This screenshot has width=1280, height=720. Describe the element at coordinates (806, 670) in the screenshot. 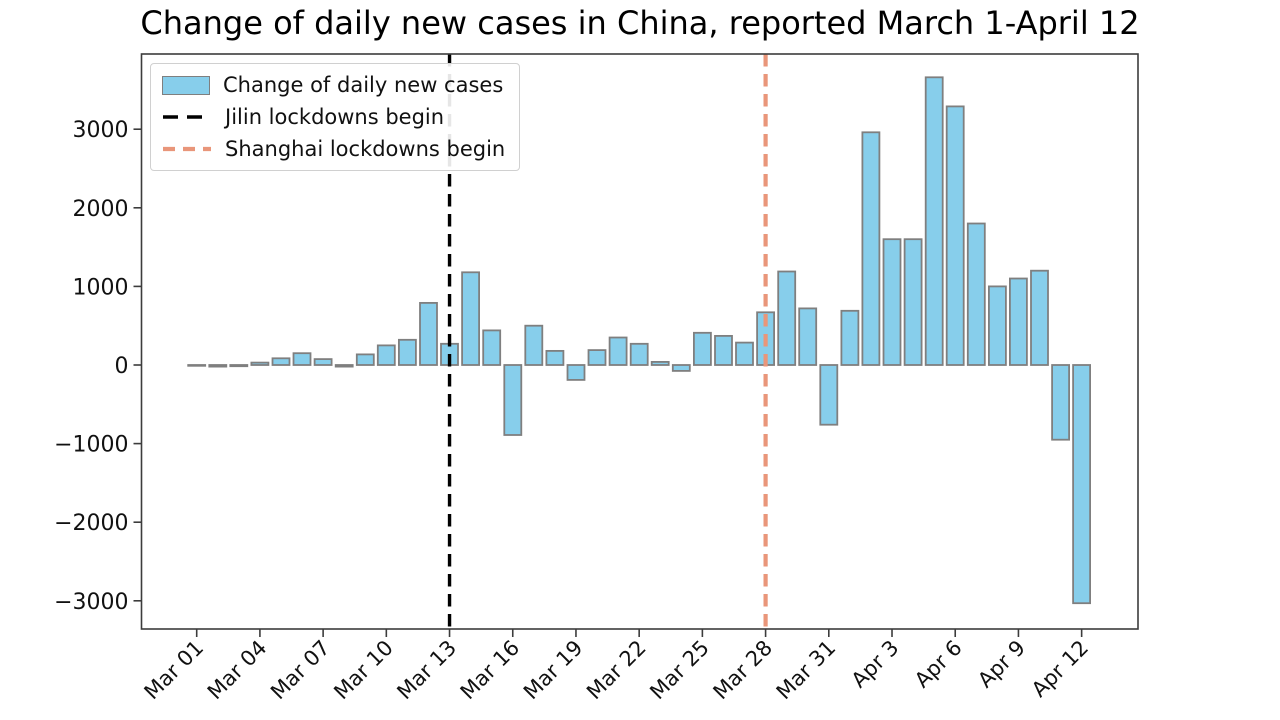

I see `x-tick-label: Mar 31` at that location.